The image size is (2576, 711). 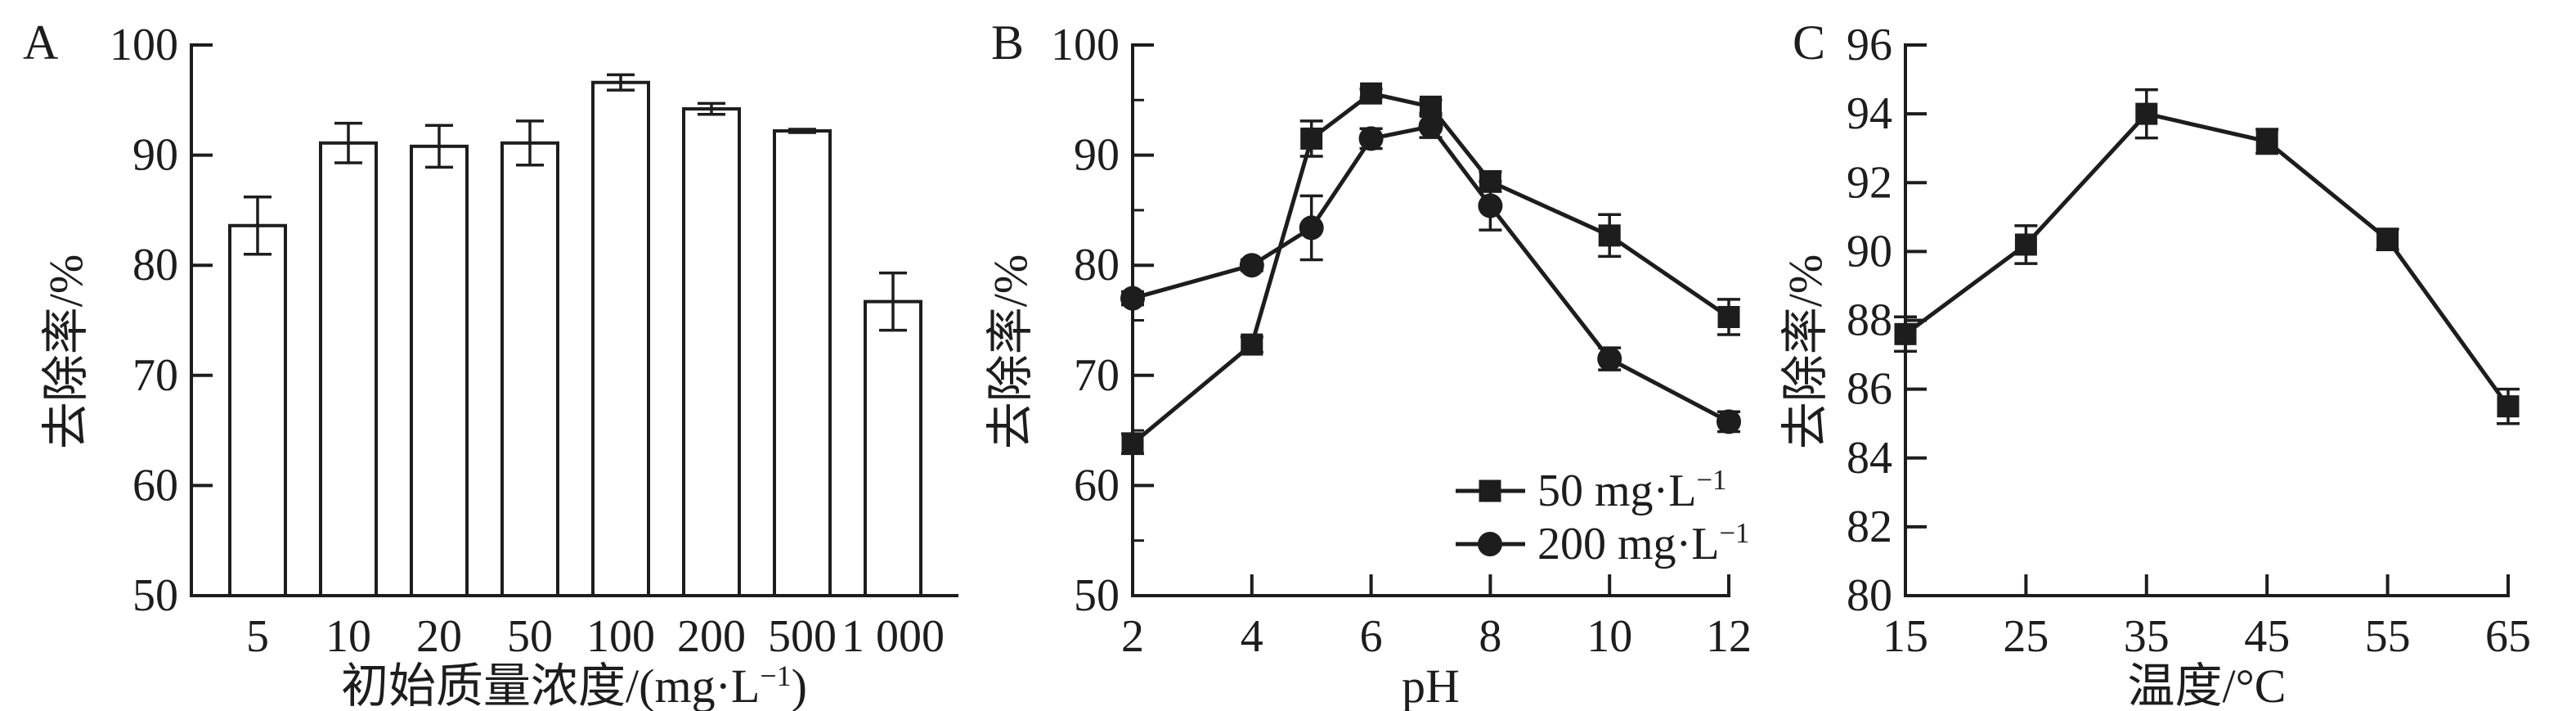 What do you see at coordinates (1490, 636) in the screenshot?
I see `x-tick-label: 8` at bounding box center [1490, 636].